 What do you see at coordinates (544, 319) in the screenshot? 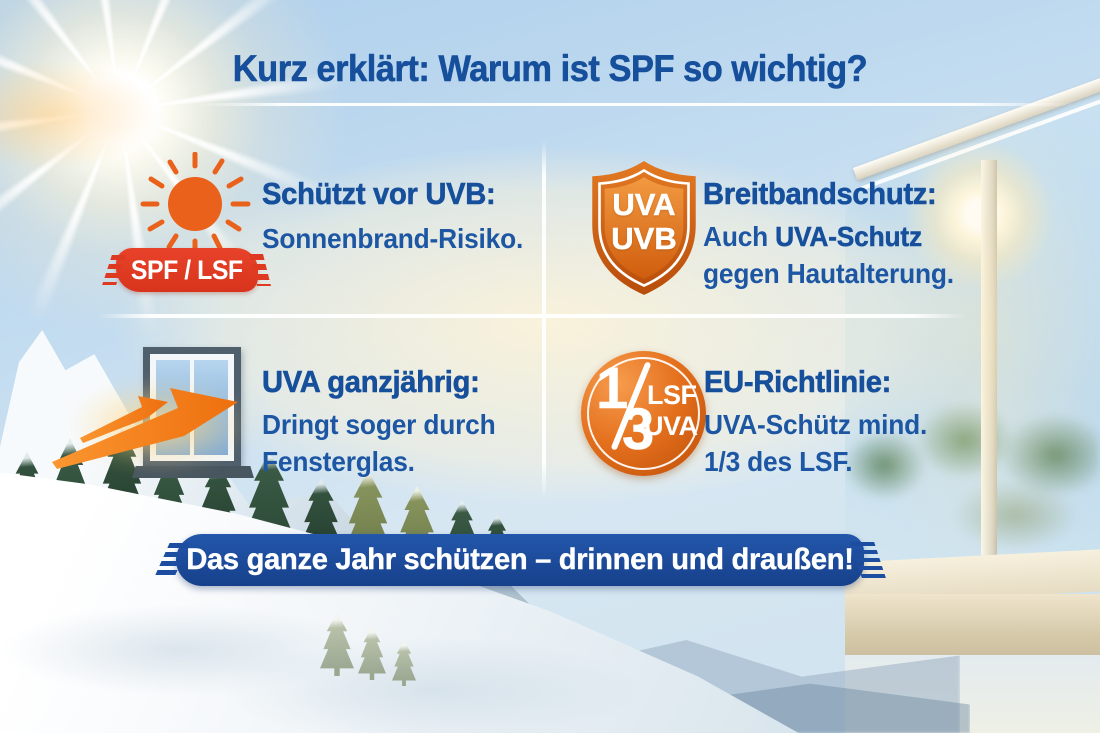
I see `vertical-divider` at bounding box center [544, 319].